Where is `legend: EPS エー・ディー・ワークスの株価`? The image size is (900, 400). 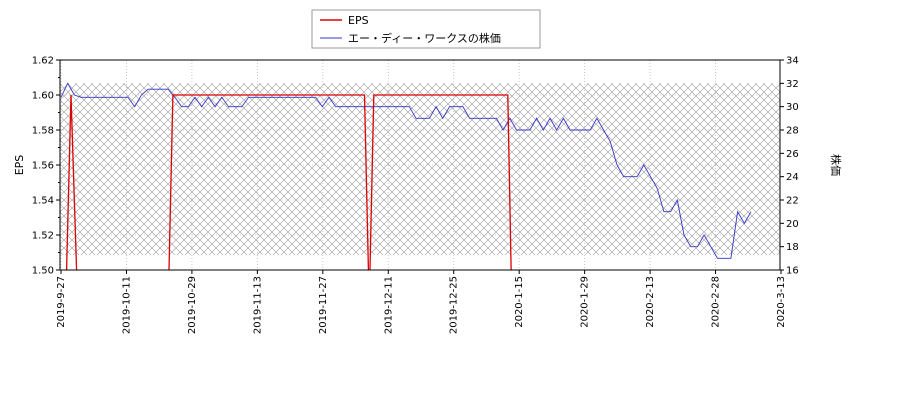 legend: EPS エー・ディー・ワークスの株価 is located at coordinates (426, 29).